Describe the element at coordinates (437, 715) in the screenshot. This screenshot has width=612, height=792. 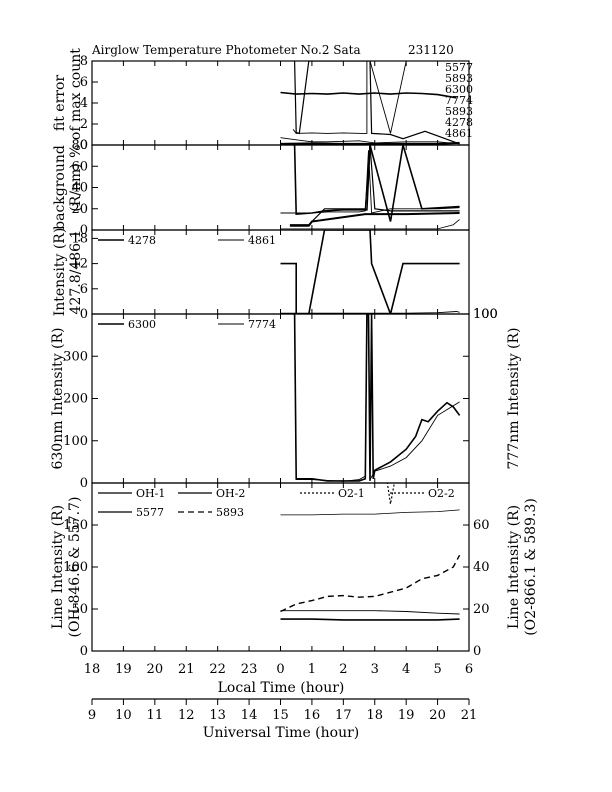
I see `universal-time-tick-label: 20` at that location.